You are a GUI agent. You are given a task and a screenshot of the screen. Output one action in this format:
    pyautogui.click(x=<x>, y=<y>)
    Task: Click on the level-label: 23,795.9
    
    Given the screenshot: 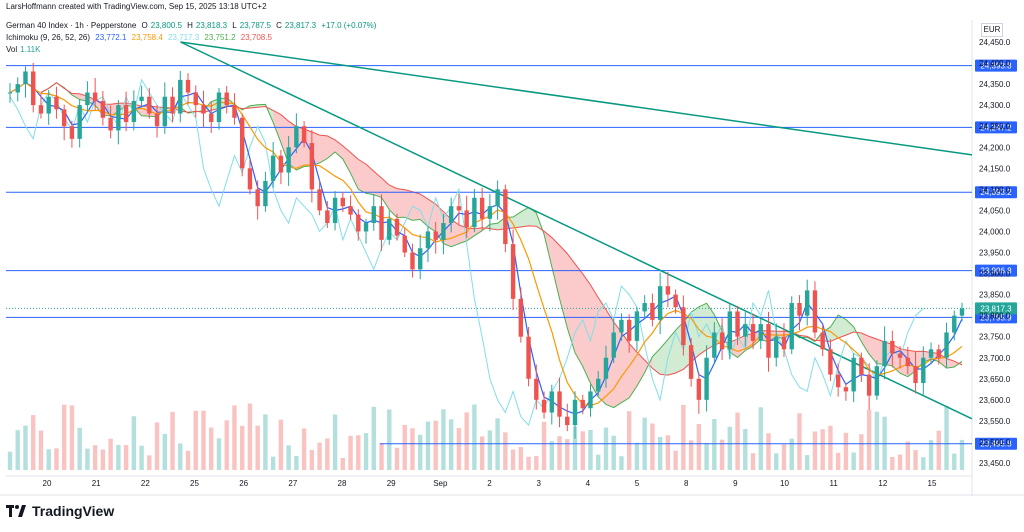 What is the action you would take?
    pyautogui.click(x=996, y=317)
    